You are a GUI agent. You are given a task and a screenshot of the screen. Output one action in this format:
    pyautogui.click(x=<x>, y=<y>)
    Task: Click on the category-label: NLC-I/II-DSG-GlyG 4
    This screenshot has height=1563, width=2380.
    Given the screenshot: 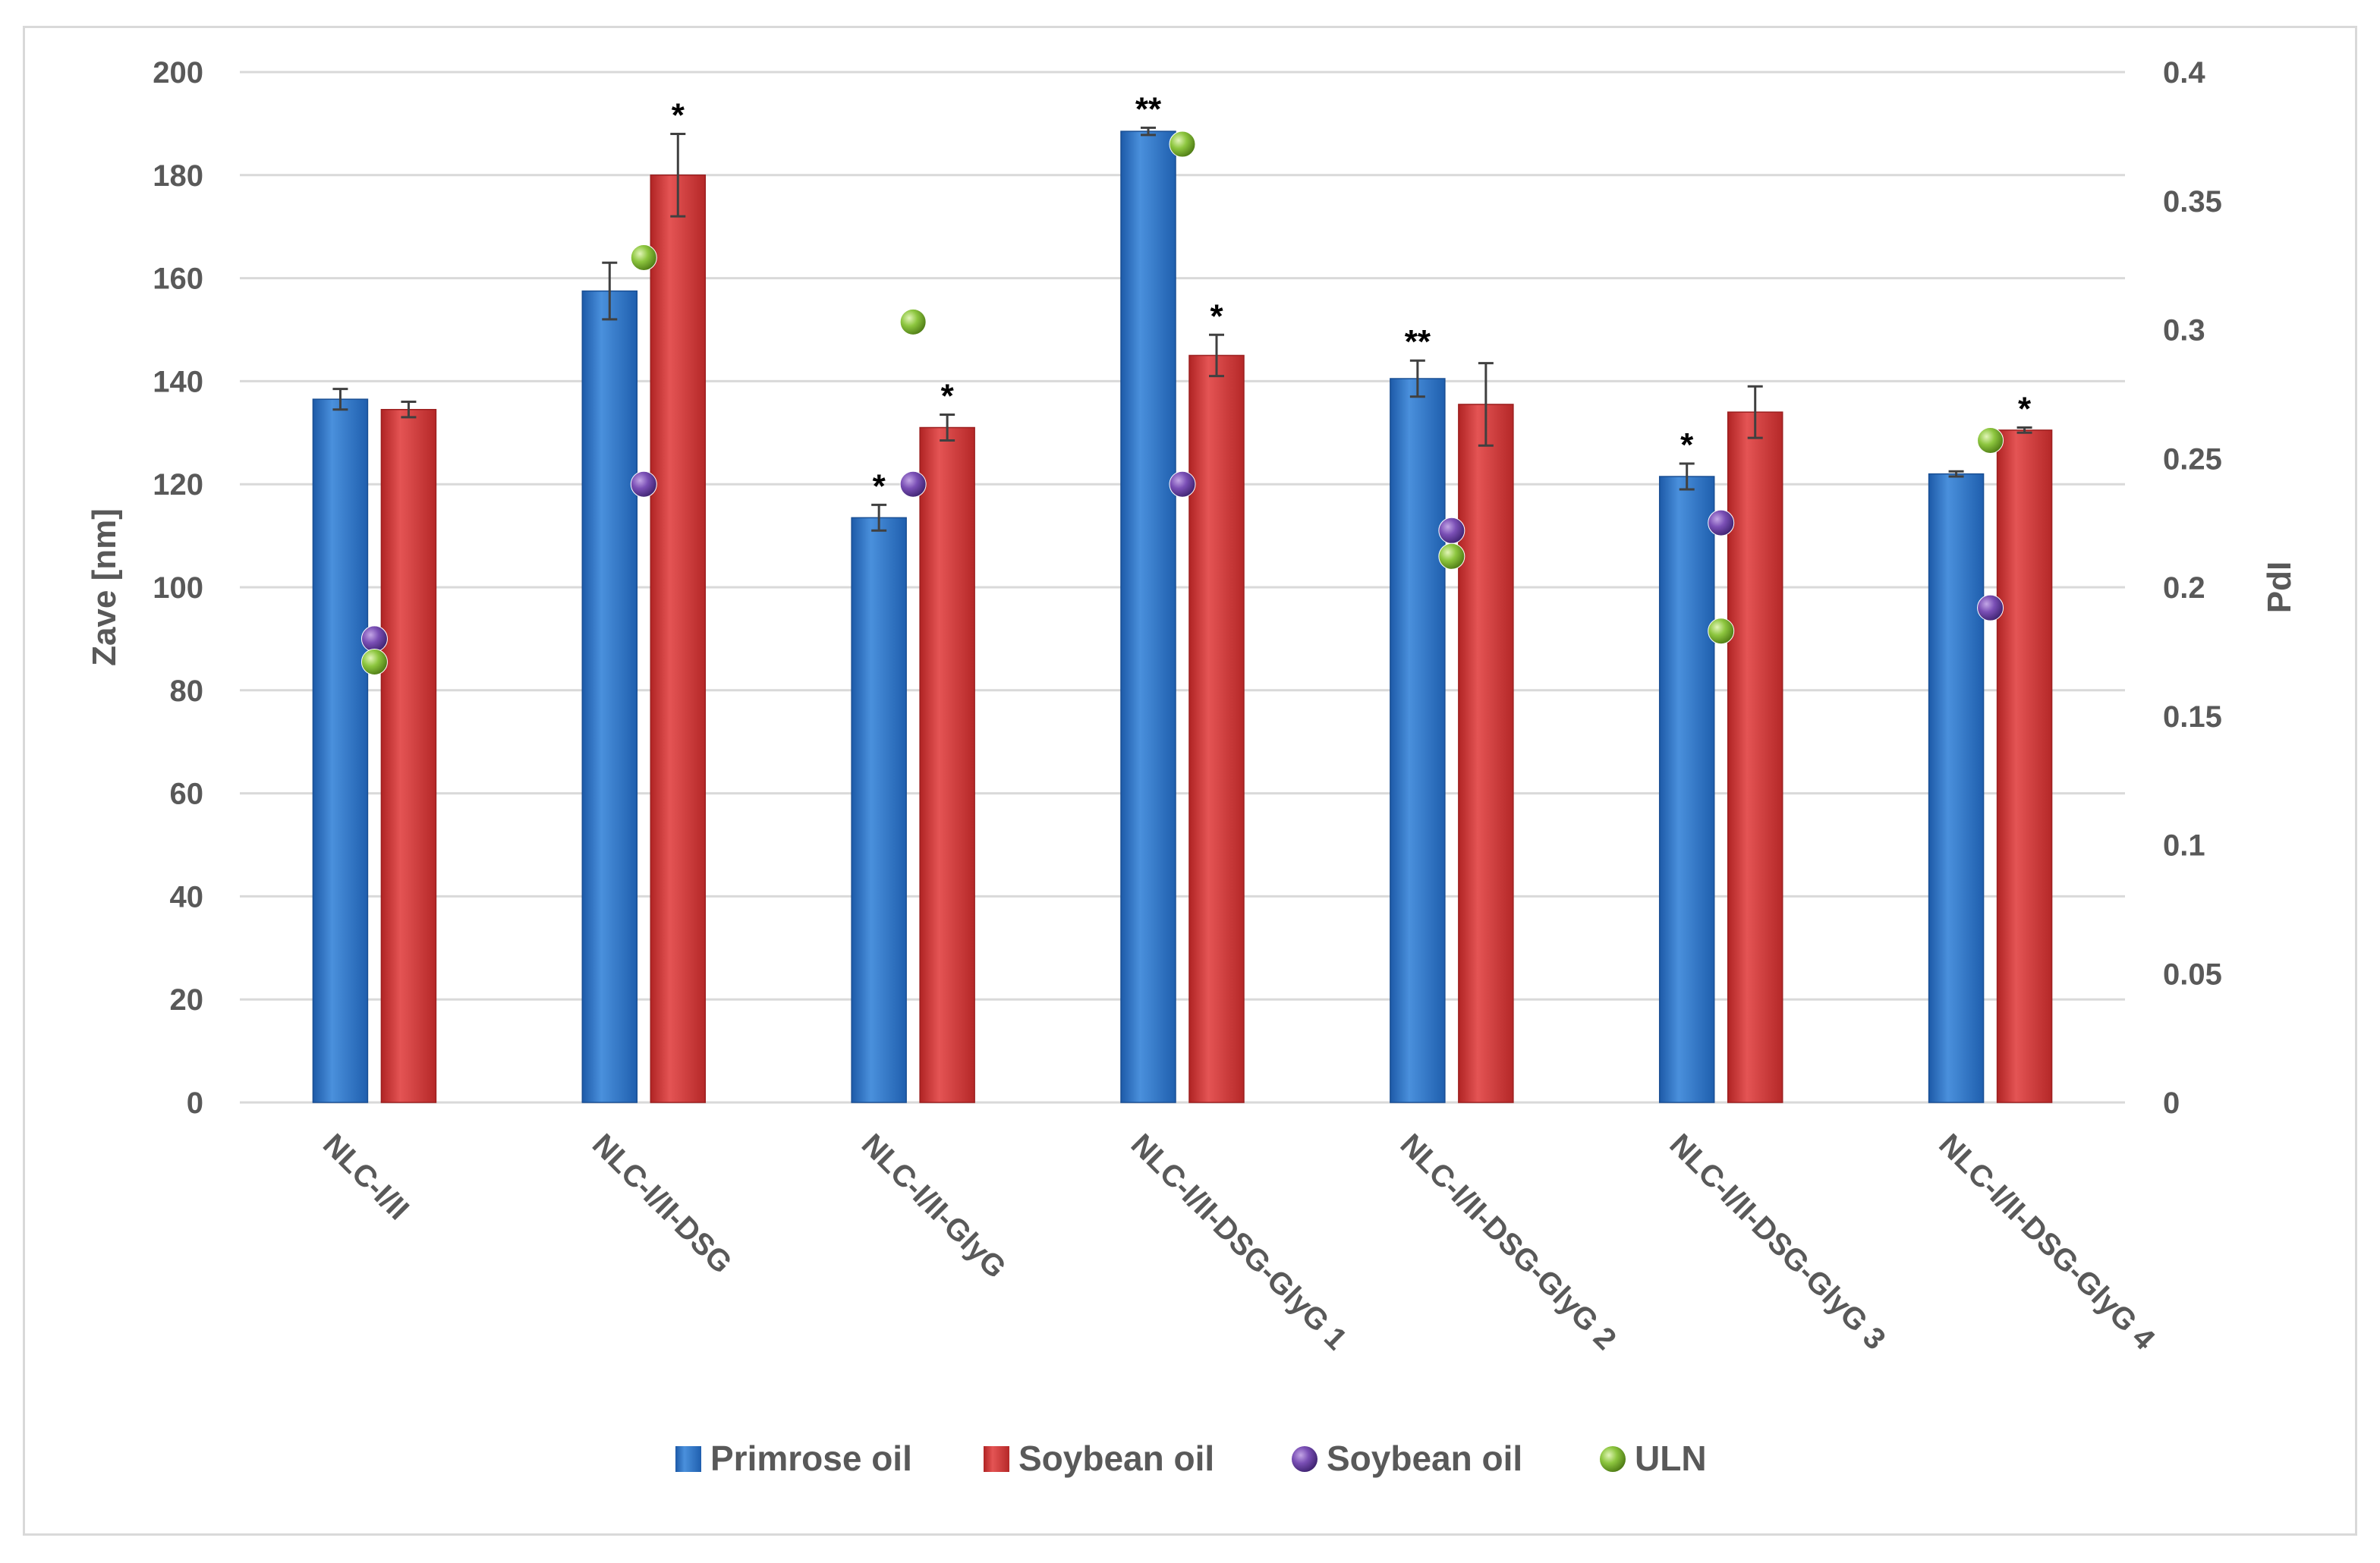 What is the action you would take?
    pyautogui.click(x=2046, y=1242)
    